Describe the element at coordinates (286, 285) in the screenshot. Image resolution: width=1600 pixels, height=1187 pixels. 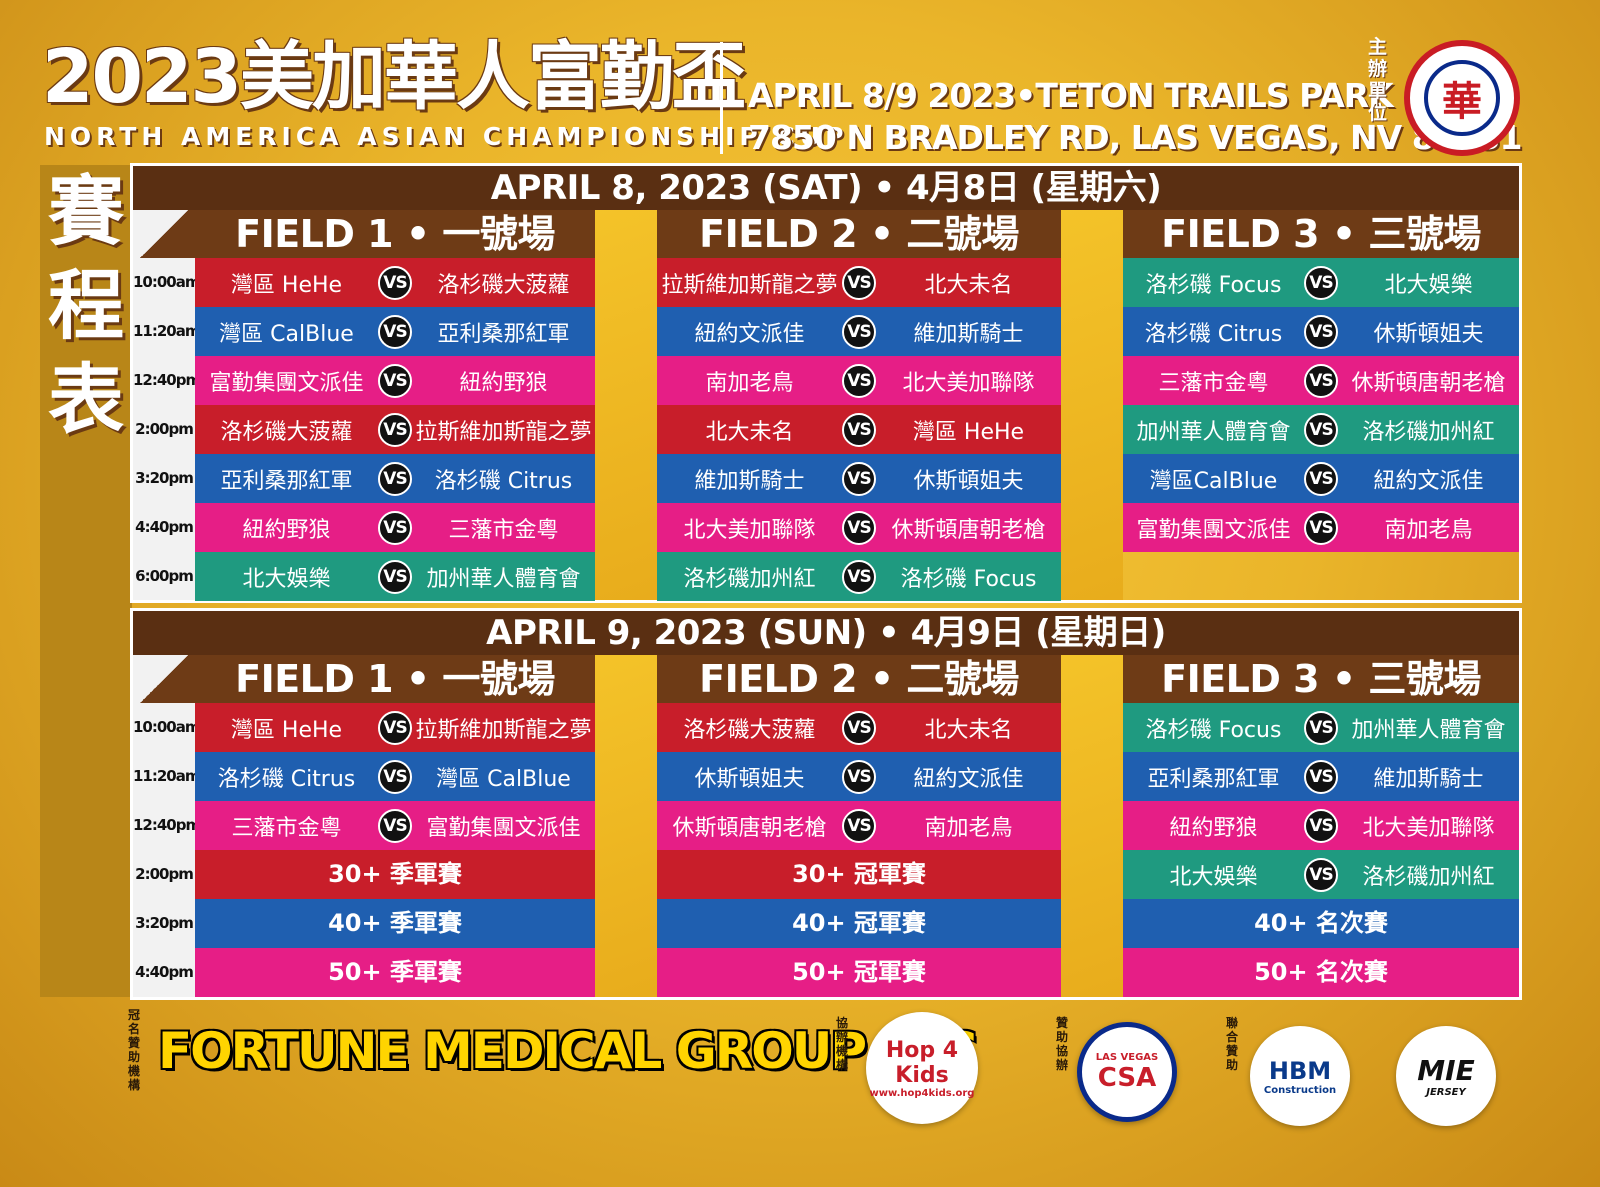
I see `home-team: 灣區 HeHe` at that location.